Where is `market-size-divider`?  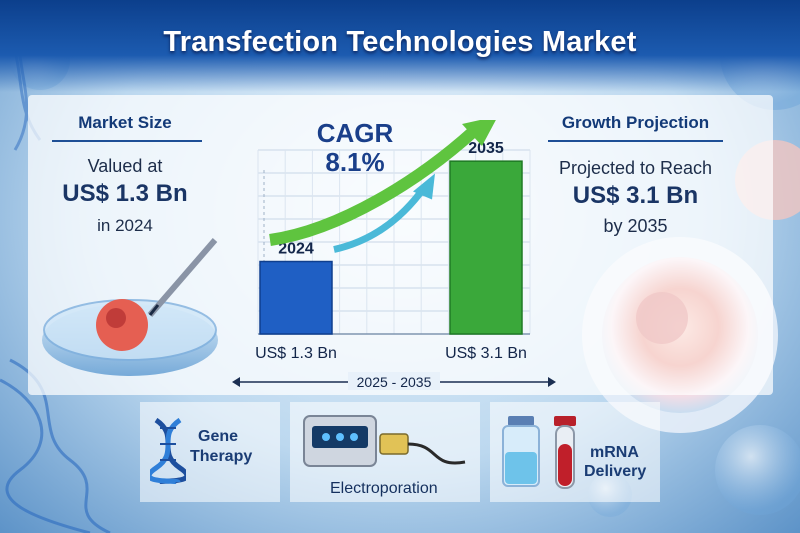
market-size-divider is located at coordinates (127, 141).